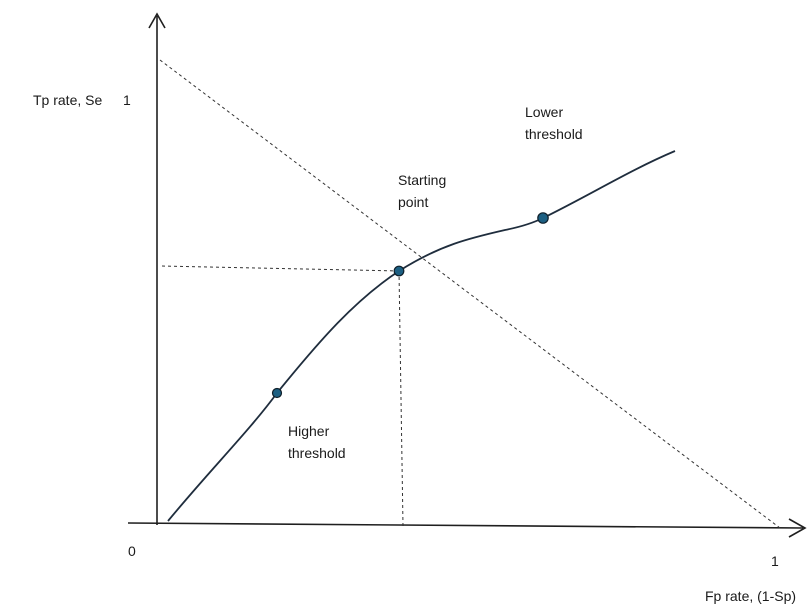 The height and width of the screenshot is (610, 811). Describe the element at coordinates (401, 398) in the screenshot. I see `starting-point-vertical-guide` at that location.